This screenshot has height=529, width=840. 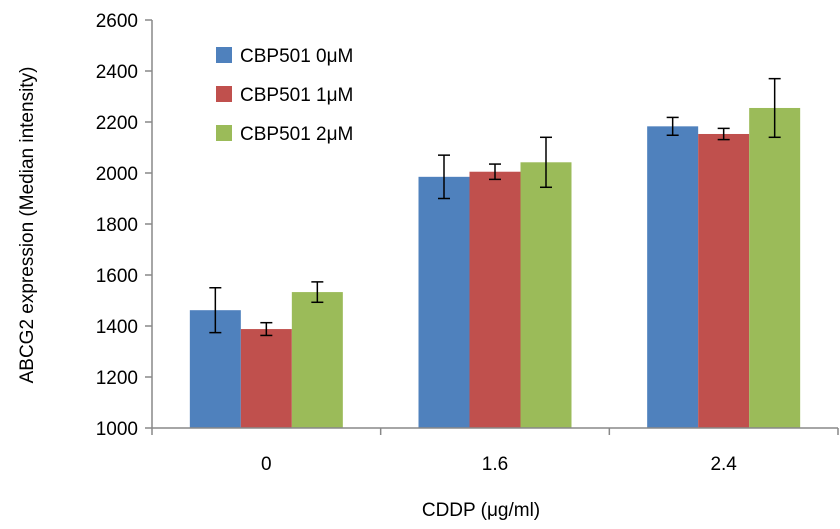 I want to click on y-tick-label: 2600, so click(x=117, y=21).